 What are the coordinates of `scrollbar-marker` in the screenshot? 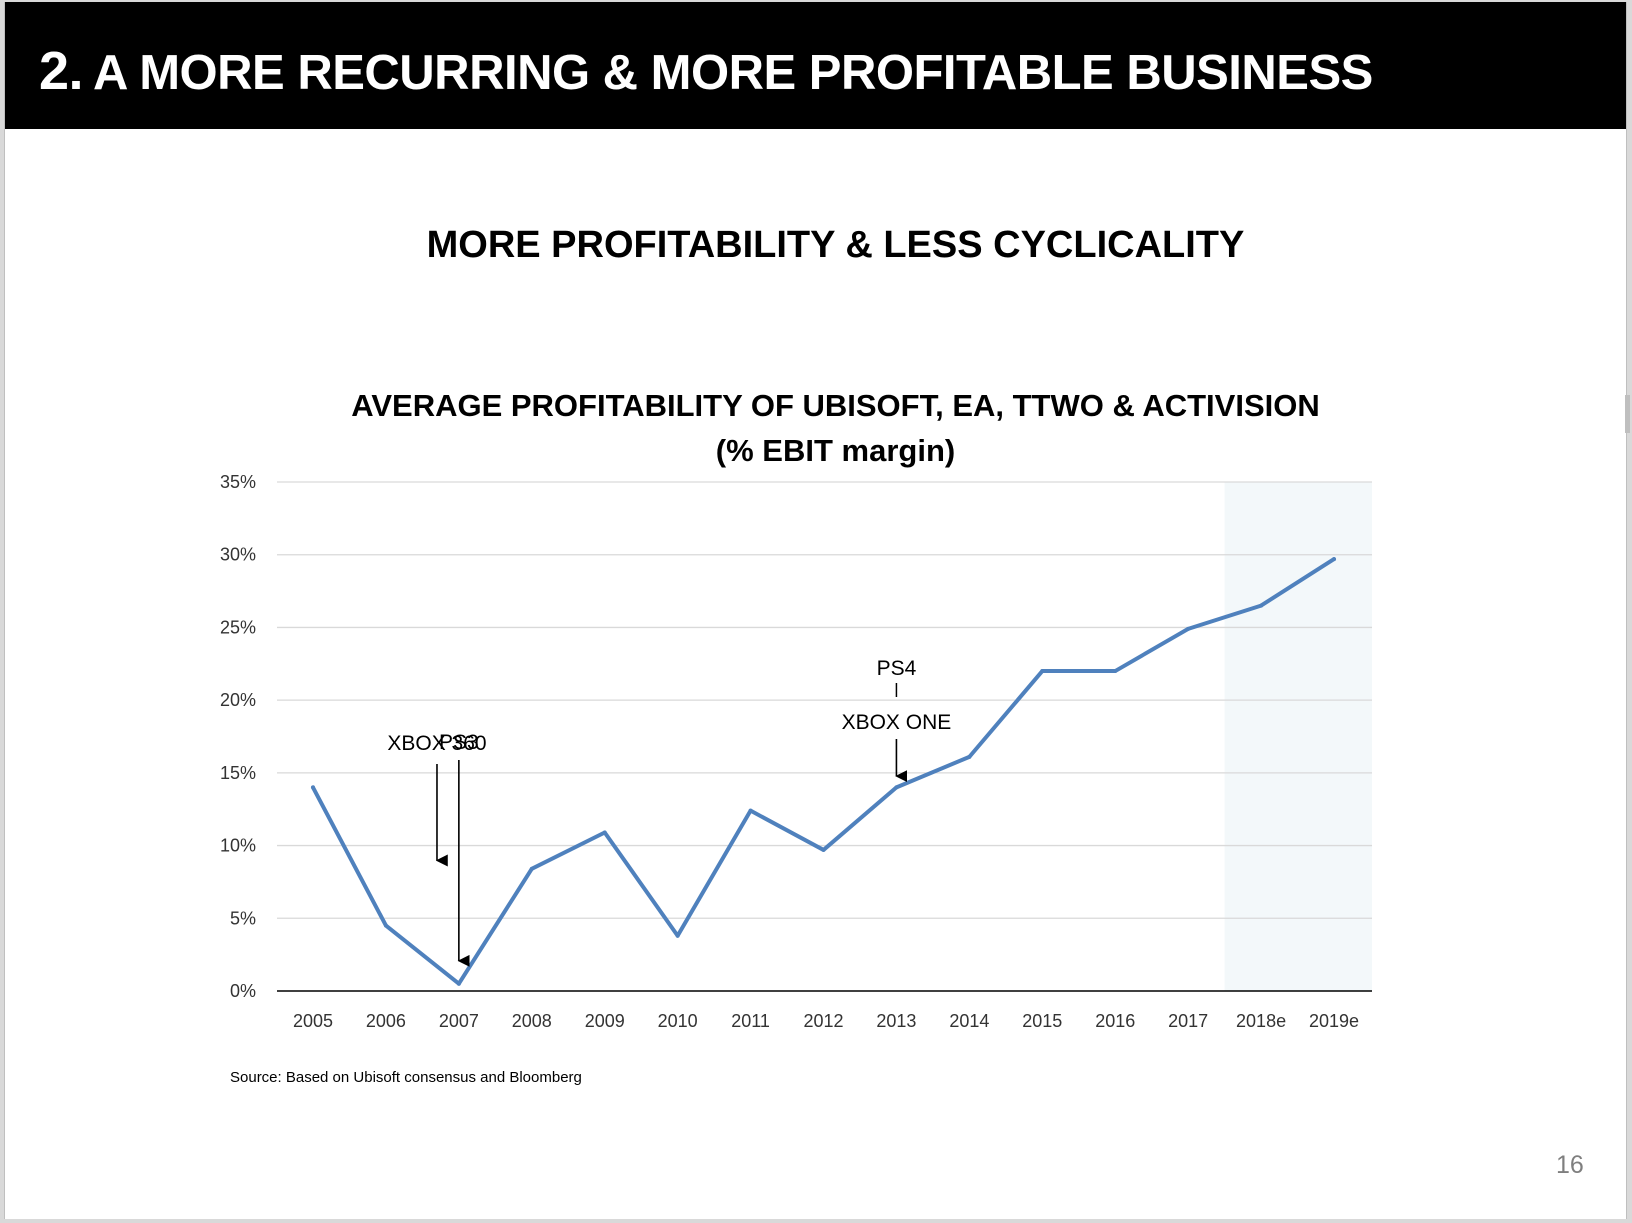 It's located at (1627, 414).